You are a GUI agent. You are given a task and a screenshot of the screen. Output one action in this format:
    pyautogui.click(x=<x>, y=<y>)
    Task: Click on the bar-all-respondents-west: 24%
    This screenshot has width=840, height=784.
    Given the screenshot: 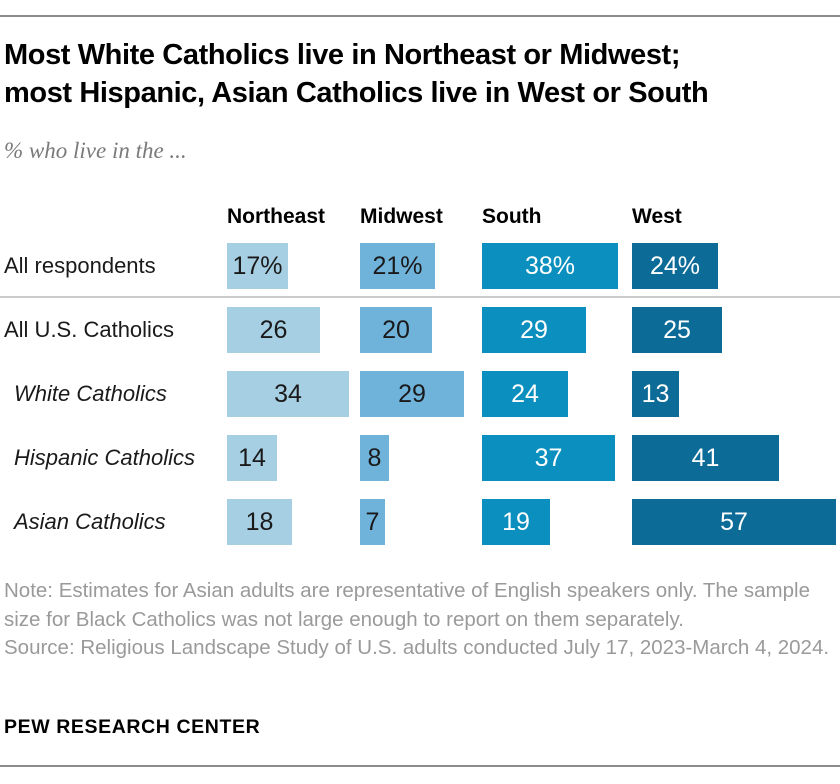 What is the action you would take?
    pyautogui.click(x=675, y=266)
    